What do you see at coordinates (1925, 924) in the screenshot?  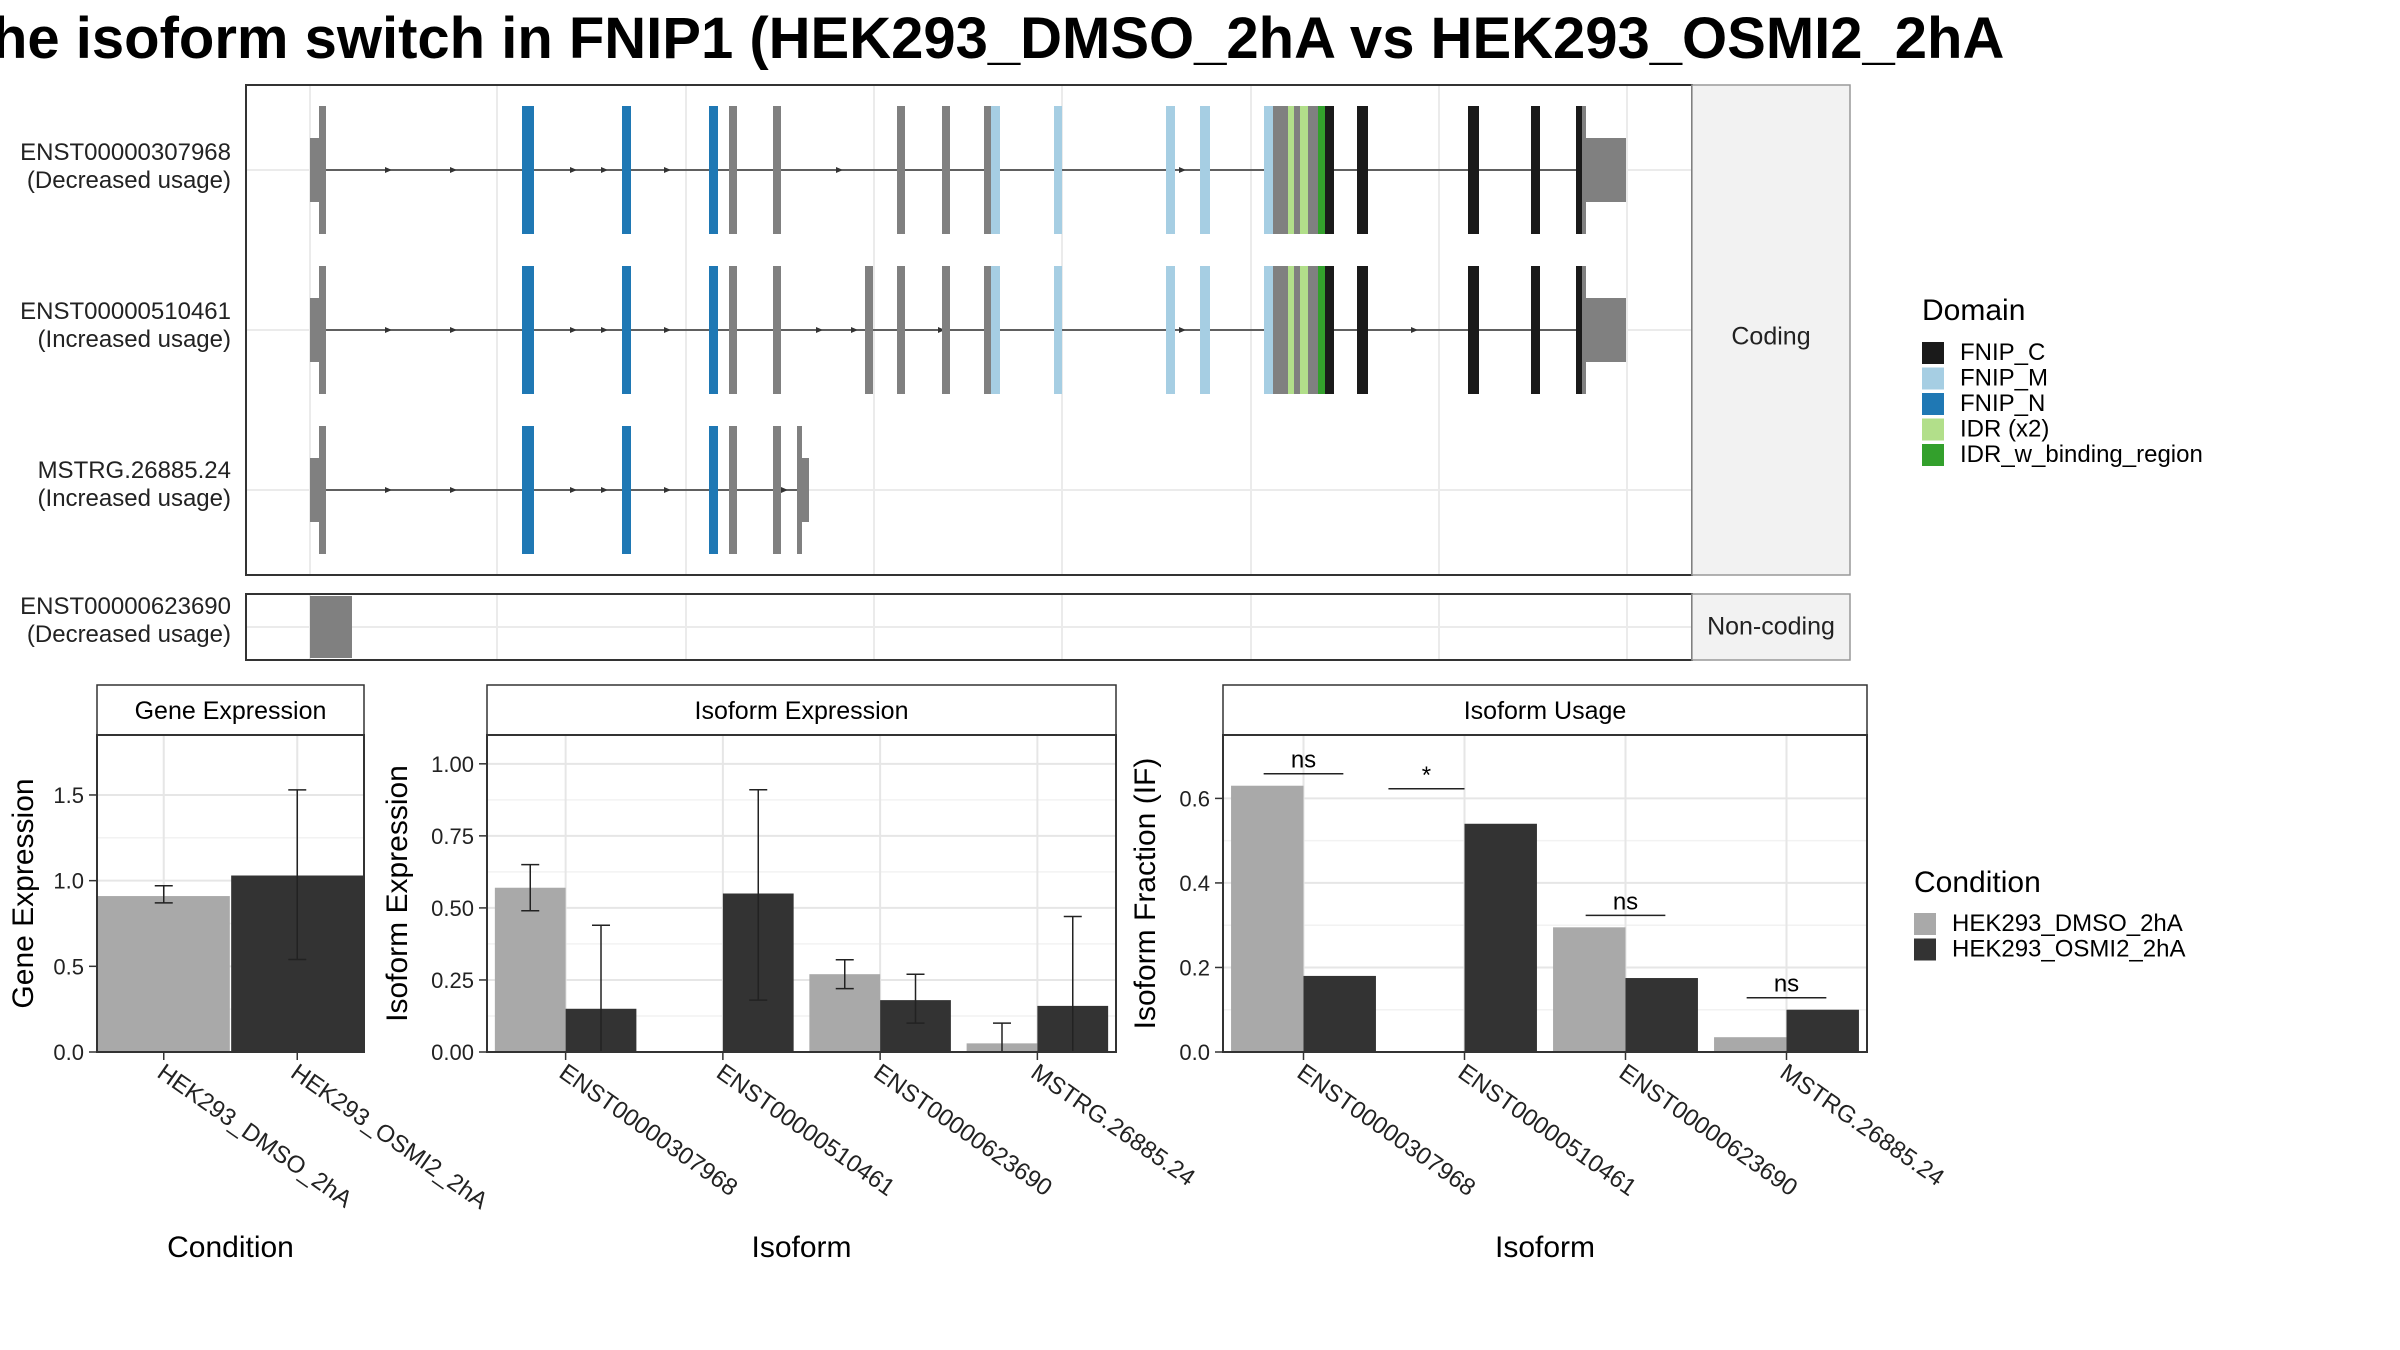 I see `condition-legend-swatch` at bounding box center [1925, 924].